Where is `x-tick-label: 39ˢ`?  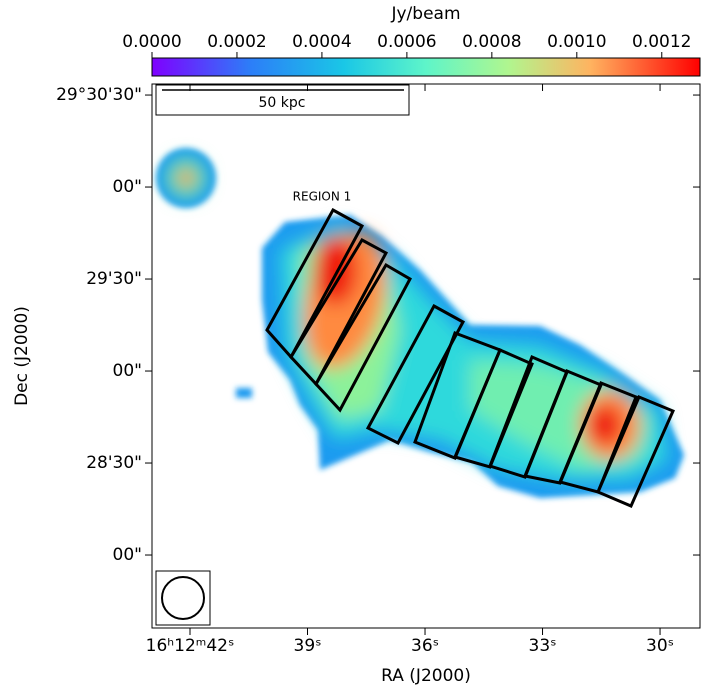
x-tick-label: 39ˢ is located at coordinates (308, 646).